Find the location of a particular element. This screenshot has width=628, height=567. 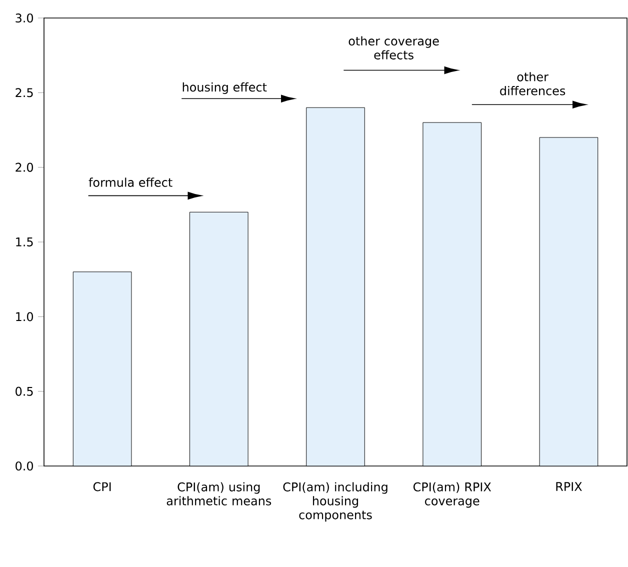

annotation: formula effect is located at coordinates (130, 182).